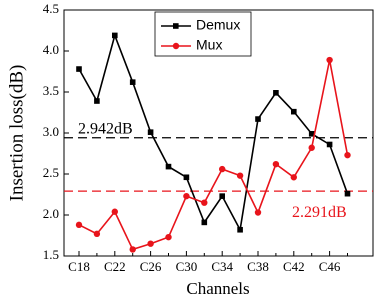 This screenshot has height=305, width=383. What do you see at coordinates (51, 172) in the screenshot?
I see `y-tick-label: 2.5` at bounding box center [51, 172].